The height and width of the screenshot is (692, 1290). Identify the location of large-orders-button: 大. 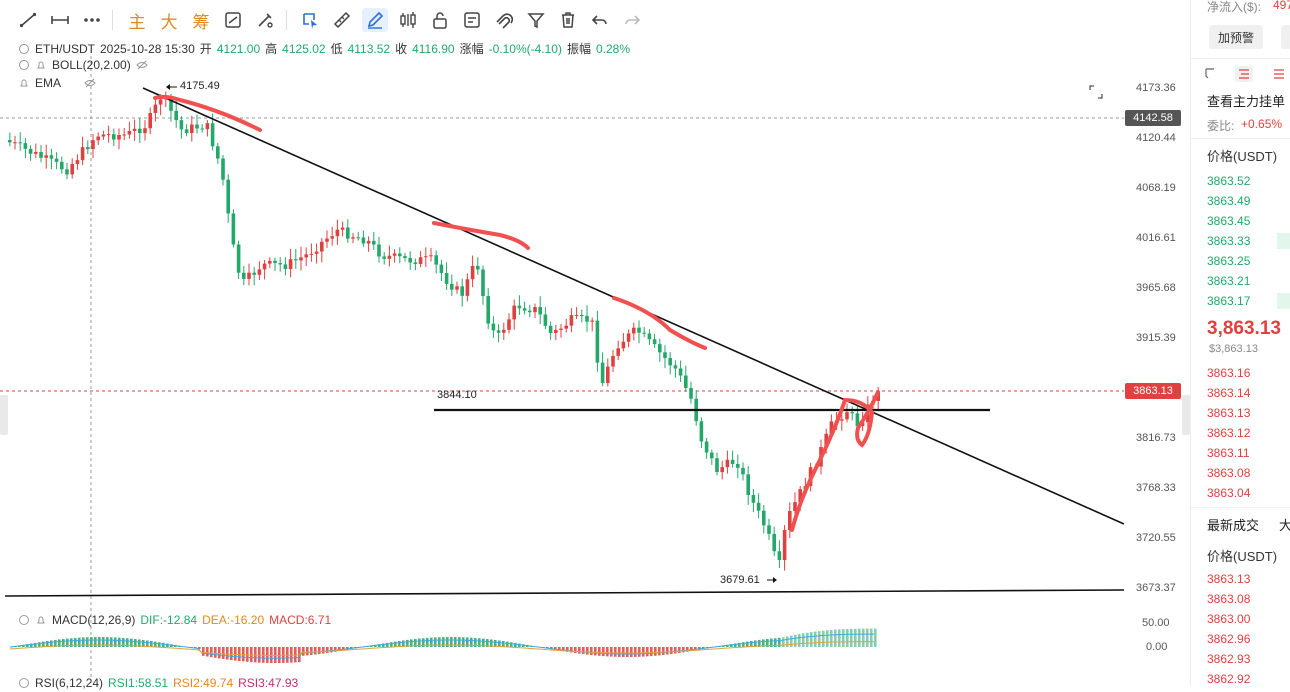
(169, 22).